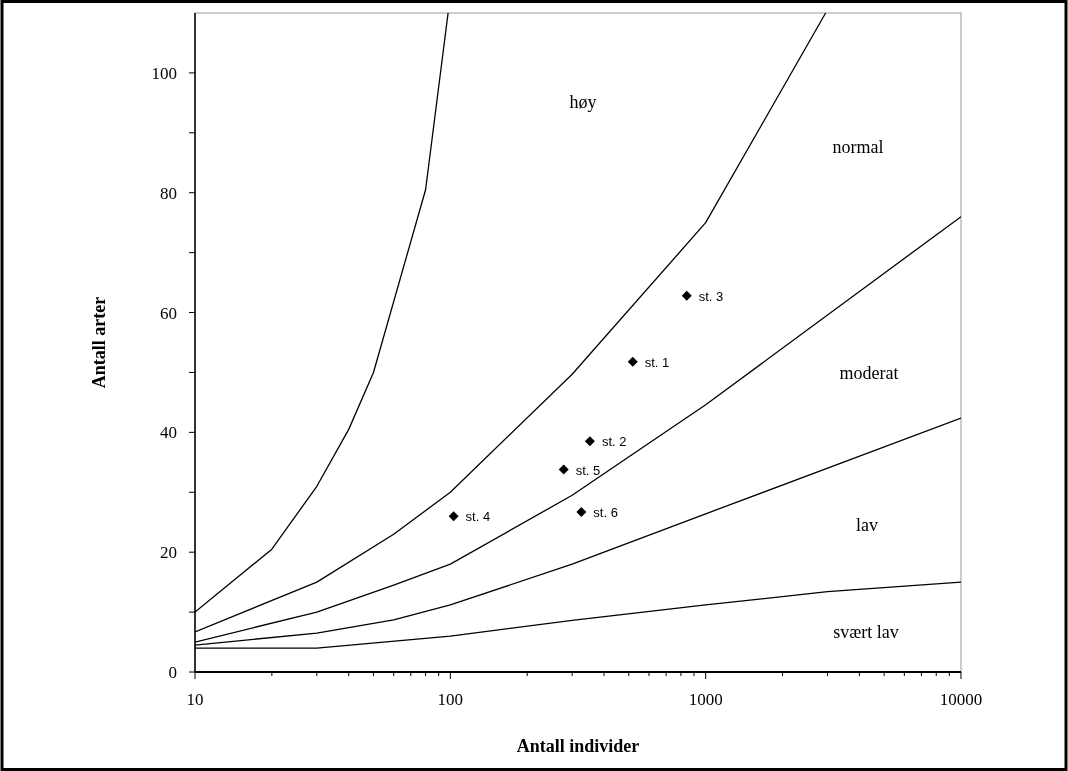 Image resolution: width=1068 pixels, height=771 pixels. Describe the element at coordinates (99, 342) in the screenshot. I see `y-axis-title: Antall arter` at that location.